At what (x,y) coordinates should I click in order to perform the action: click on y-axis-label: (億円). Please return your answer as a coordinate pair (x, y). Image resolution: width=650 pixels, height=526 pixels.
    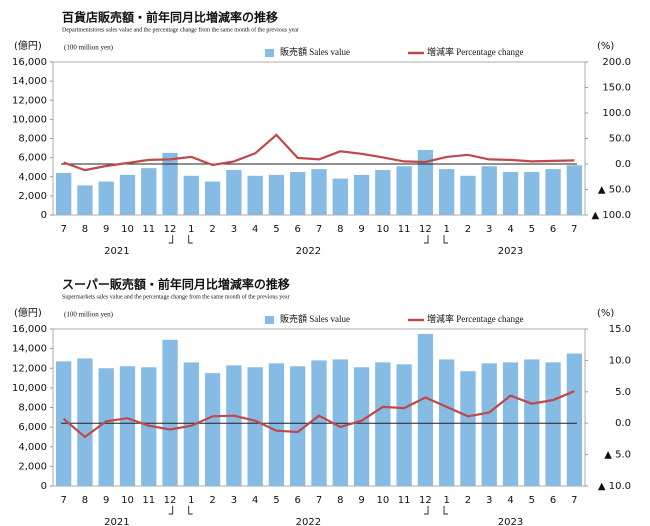
    Looking at the image, I should click on (28, 312).